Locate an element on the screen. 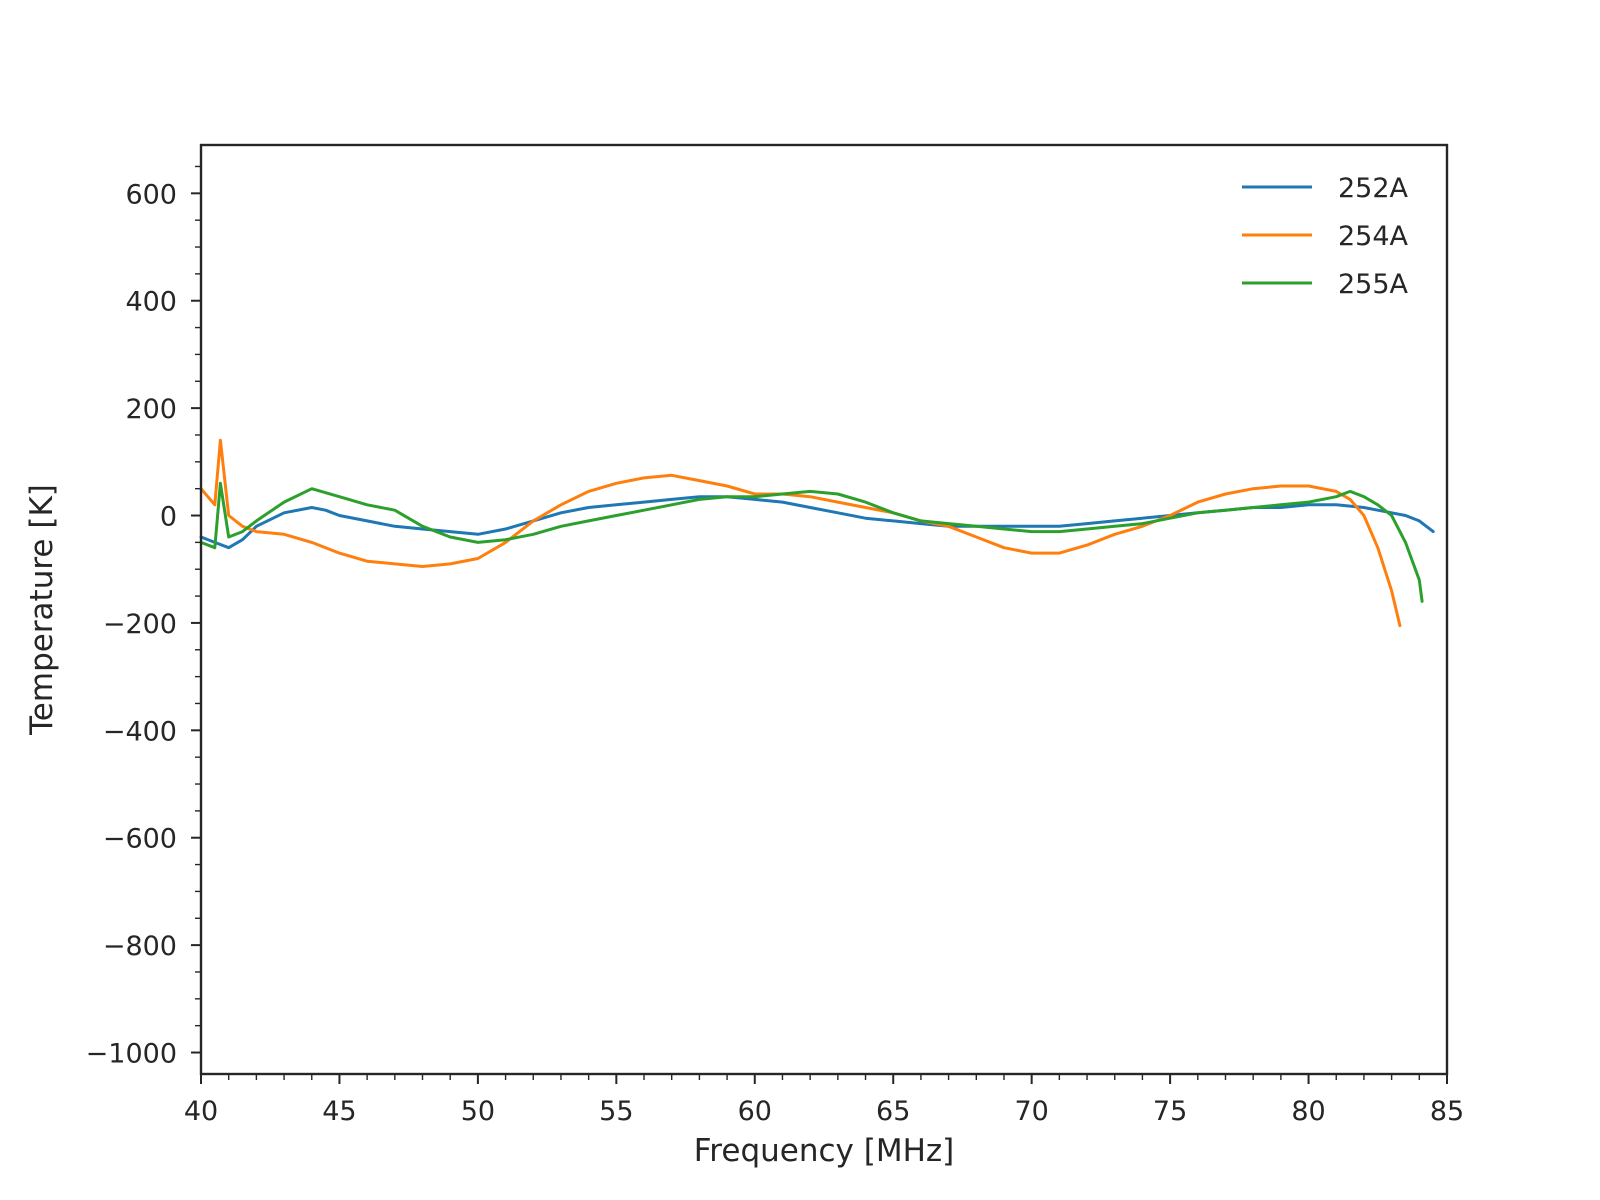  legend-item: 254A is located at coordinates (1325, 236).